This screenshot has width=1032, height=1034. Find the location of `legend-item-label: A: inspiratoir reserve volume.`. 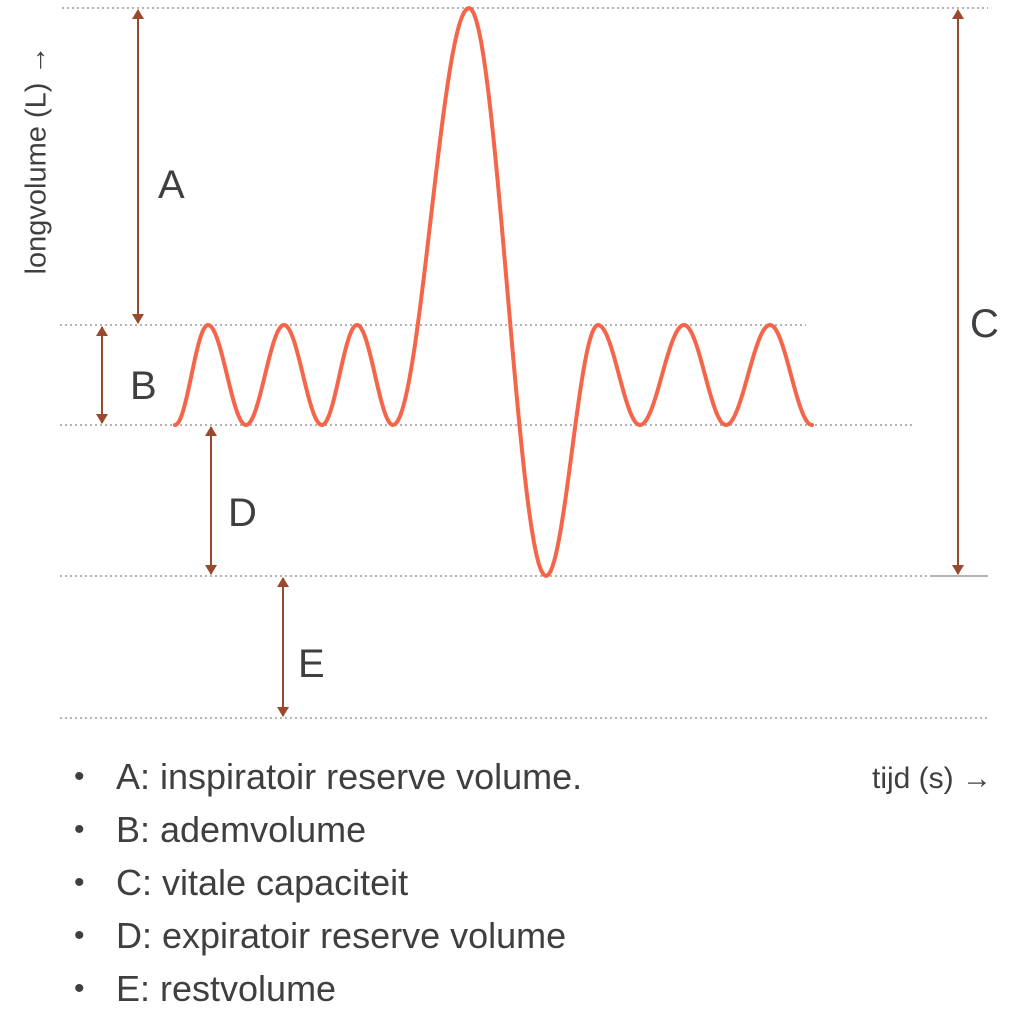

legend-item-label: A: inspiratoir reserve volume. is located at coordinates (349, 776).